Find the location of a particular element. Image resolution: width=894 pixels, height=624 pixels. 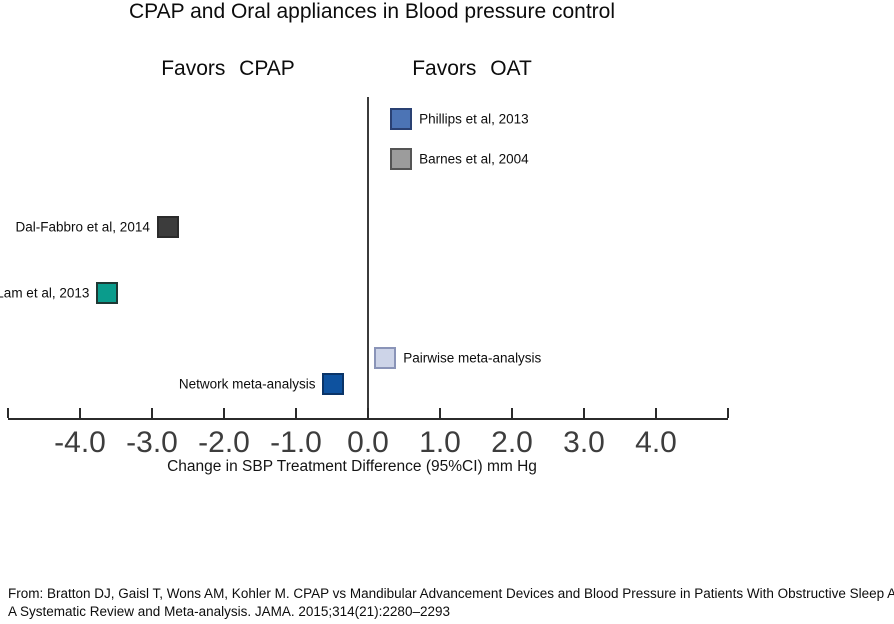

zero-reference-line is located at coordinates (368, 258).